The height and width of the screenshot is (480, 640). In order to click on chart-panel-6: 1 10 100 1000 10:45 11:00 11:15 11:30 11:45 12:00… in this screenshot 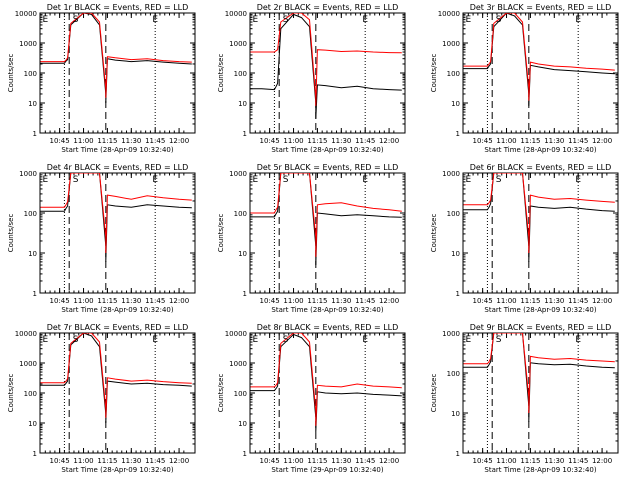, I will do `click(524, 238)`.